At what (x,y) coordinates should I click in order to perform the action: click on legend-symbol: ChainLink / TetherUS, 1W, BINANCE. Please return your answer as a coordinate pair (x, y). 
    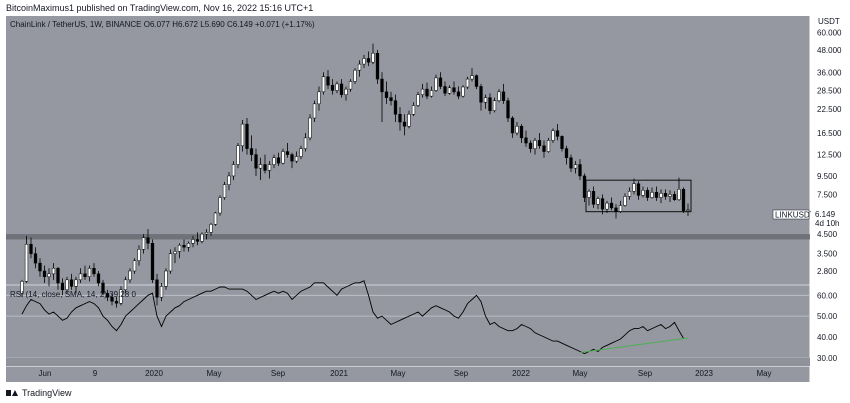
    Looking at the image, I should click on (75, 24).